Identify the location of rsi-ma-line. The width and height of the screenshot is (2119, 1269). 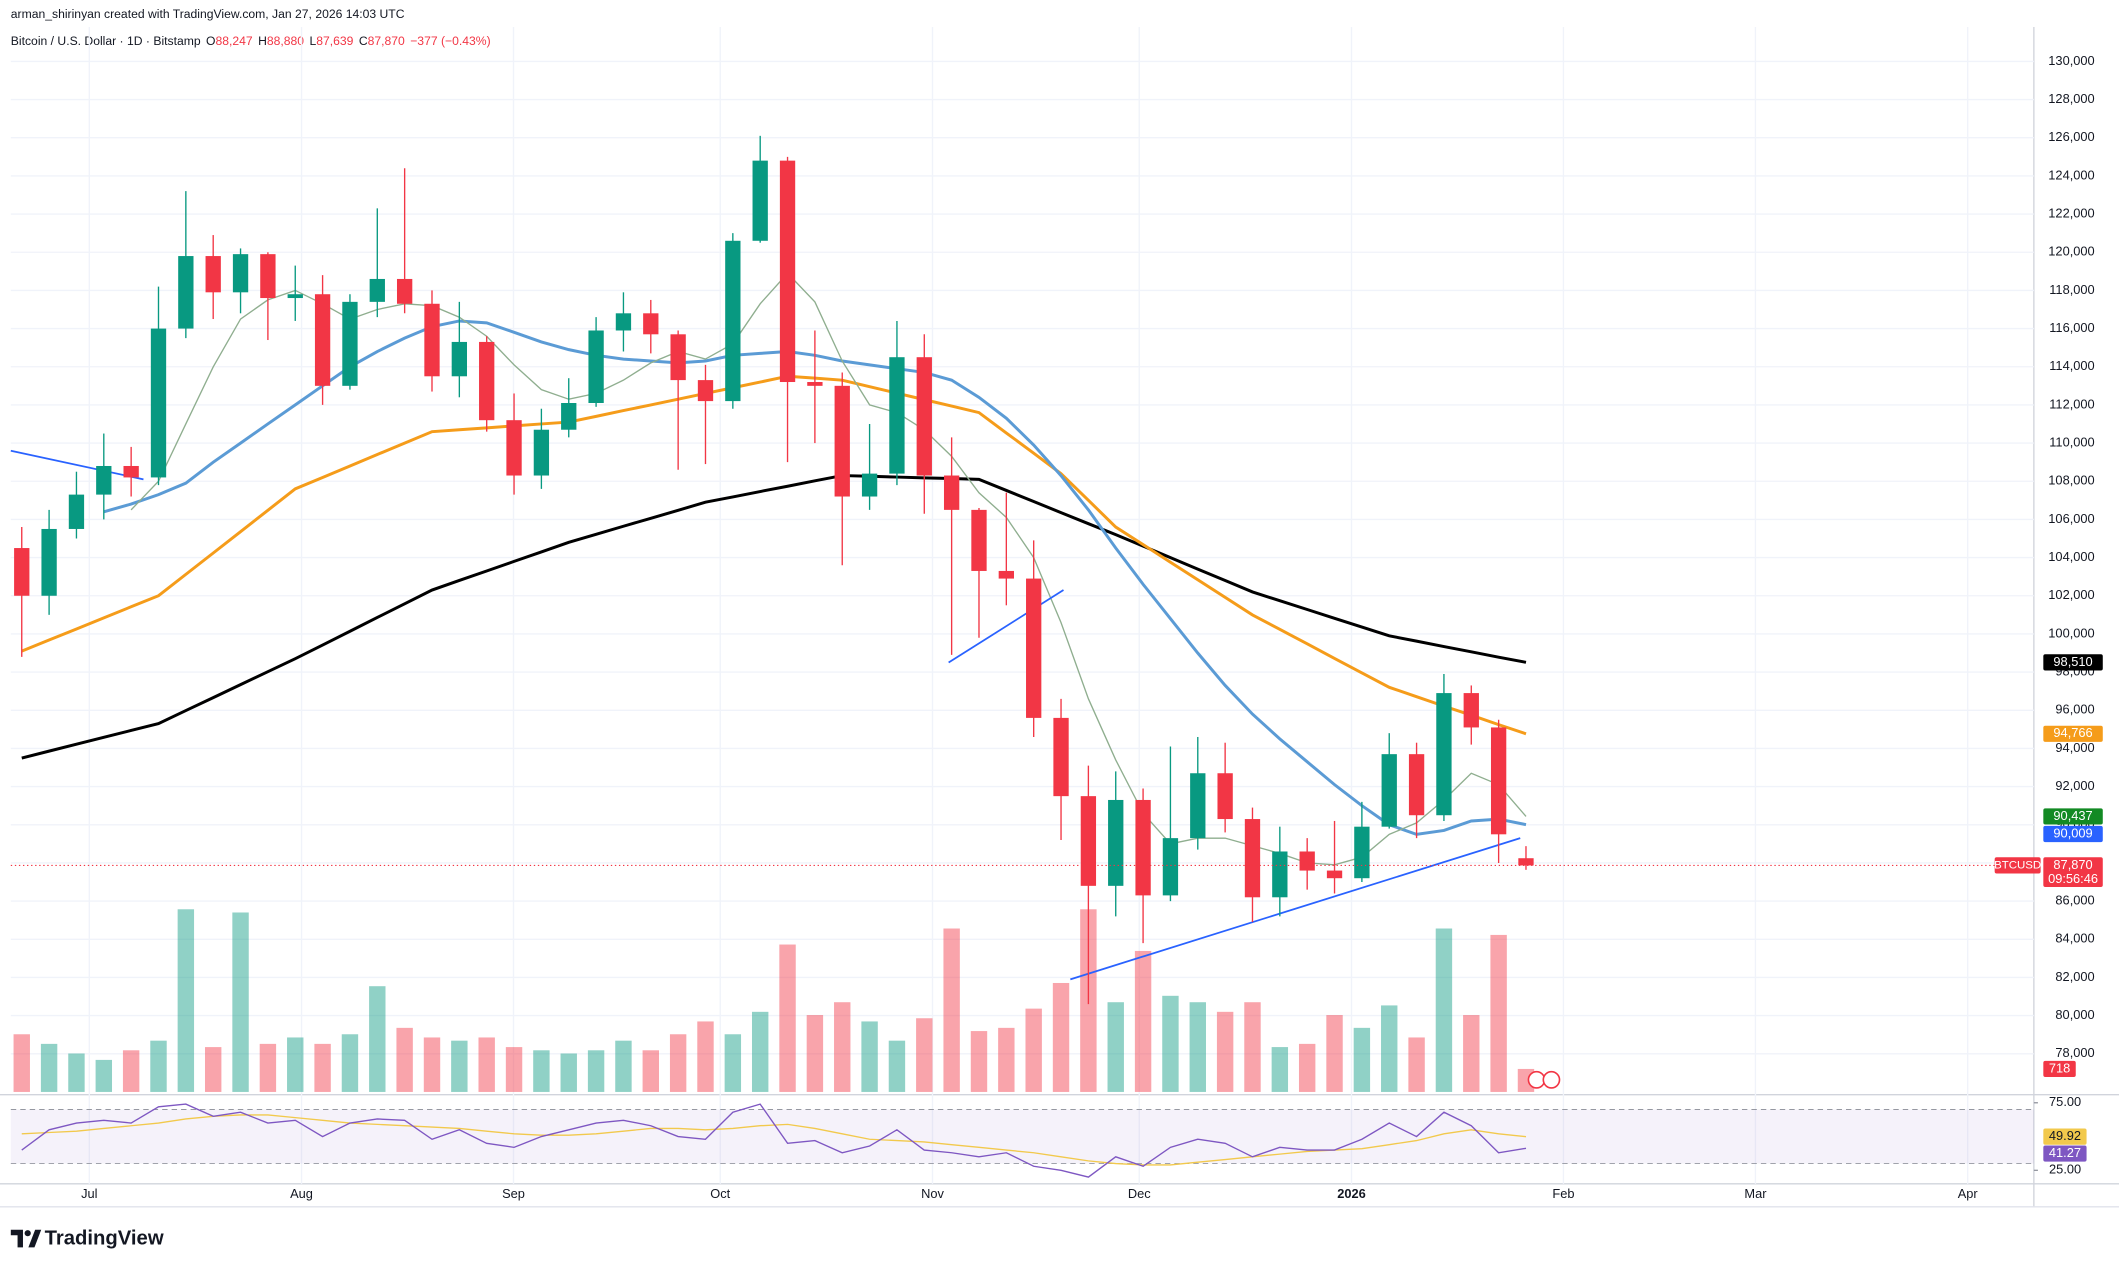
(774, 1140).